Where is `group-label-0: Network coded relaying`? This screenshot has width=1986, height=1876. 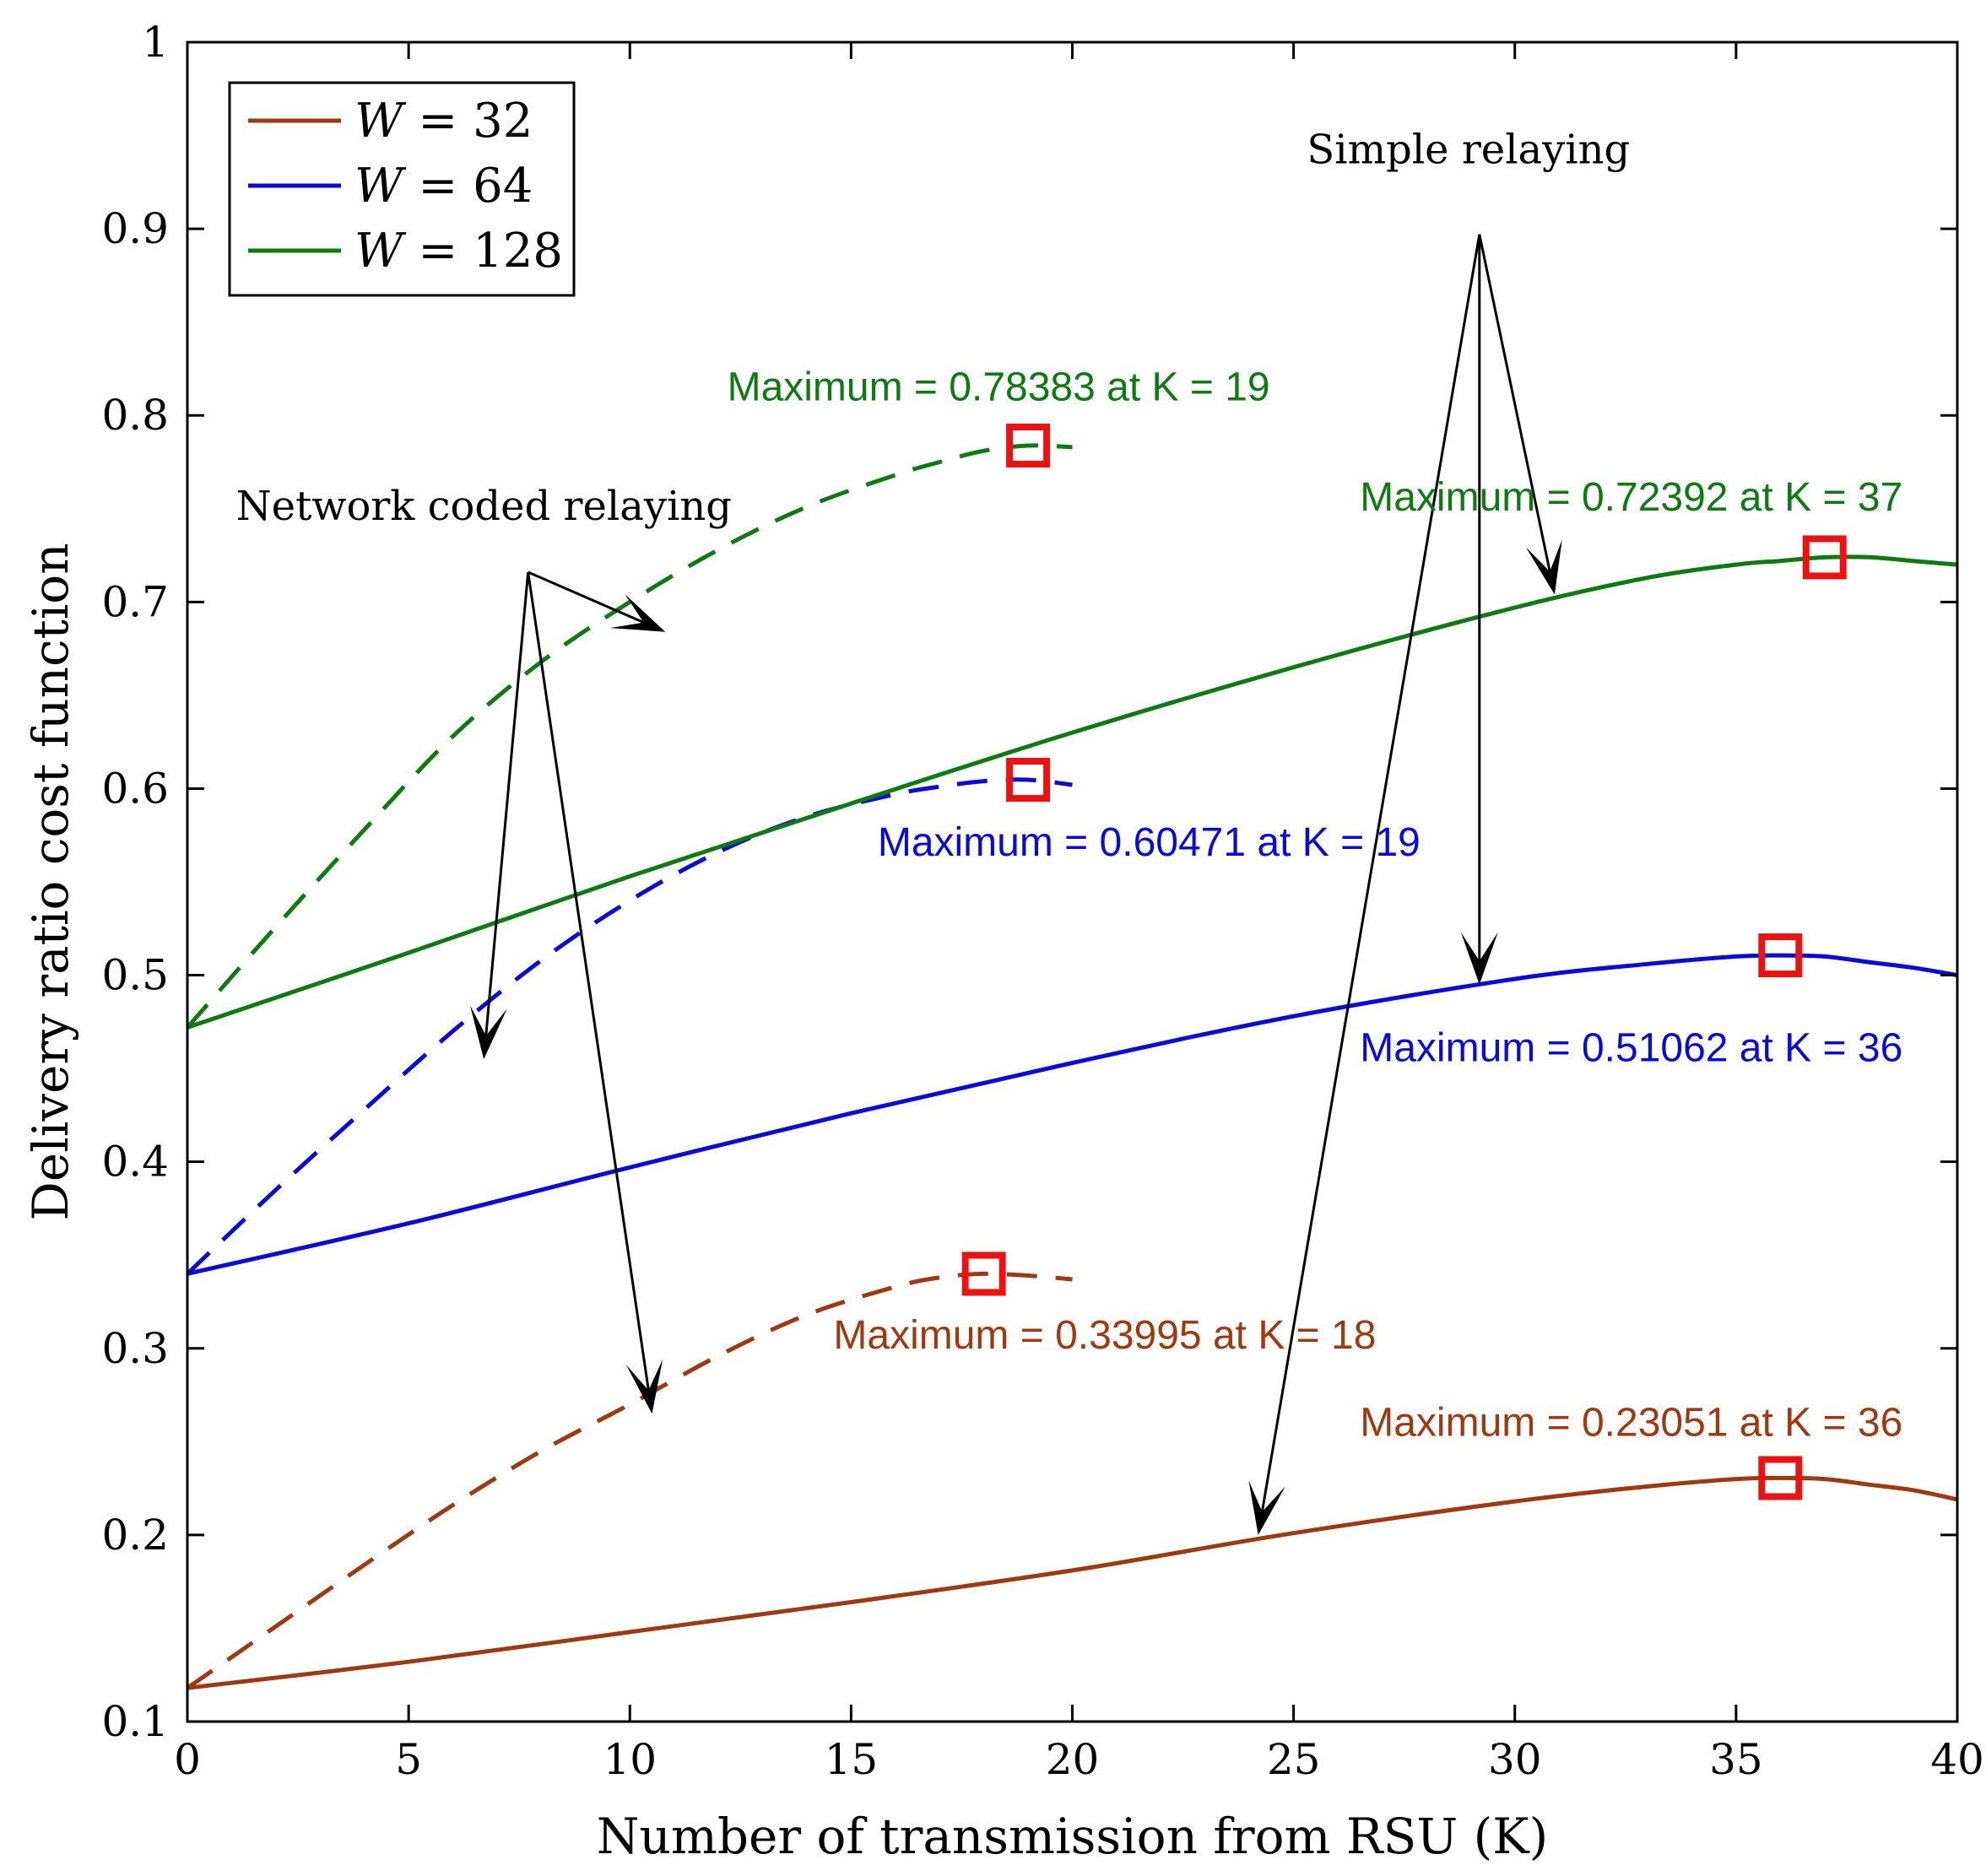 group-label-0: Network coded relaying is located at coordinates (484, 506).